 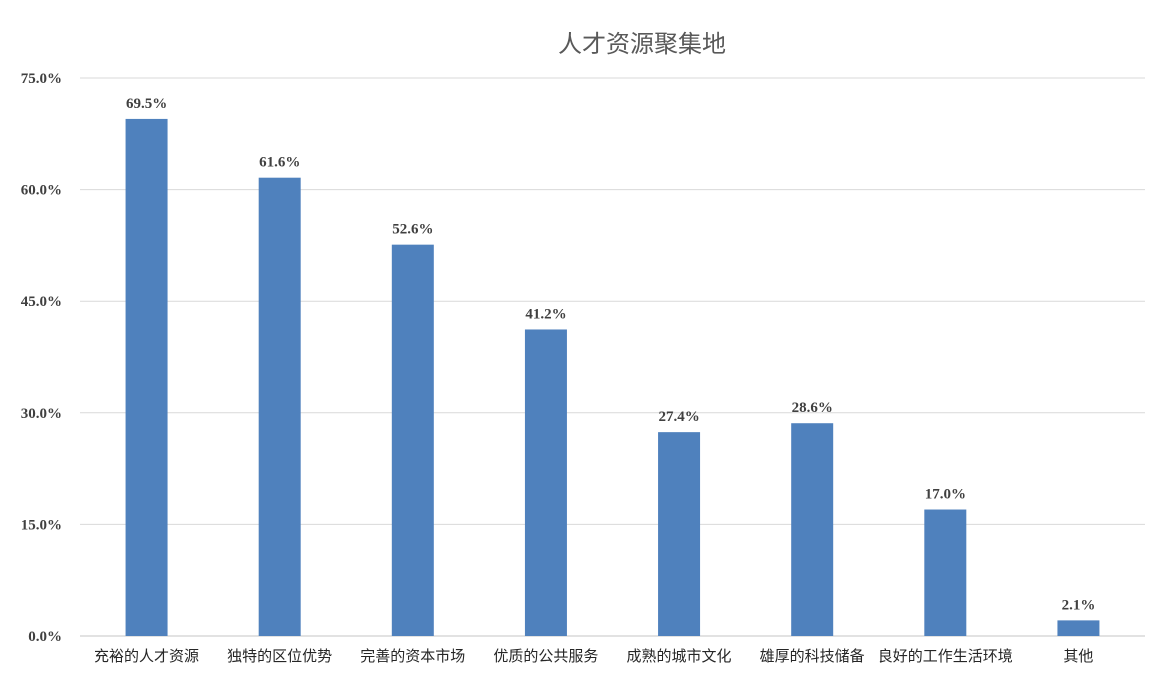 I want to click on x-category-label: 完善的资本市场, so click(x=412, y=656).